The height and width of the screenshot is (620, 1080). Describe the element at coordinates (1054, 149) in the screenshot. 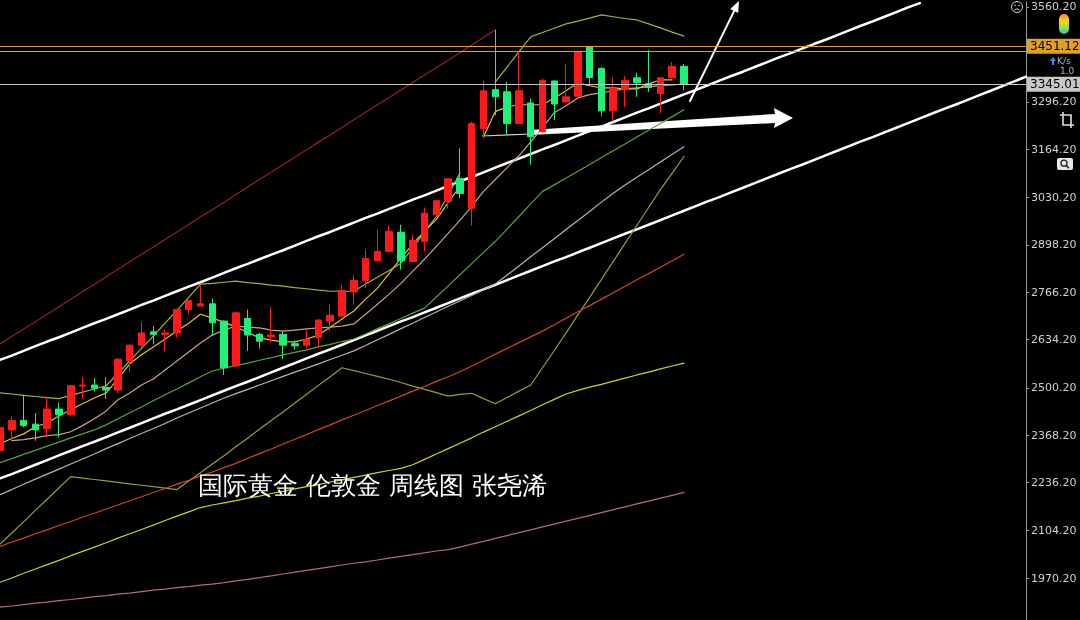

I see `y-tick-label: 3164.20` at that location.